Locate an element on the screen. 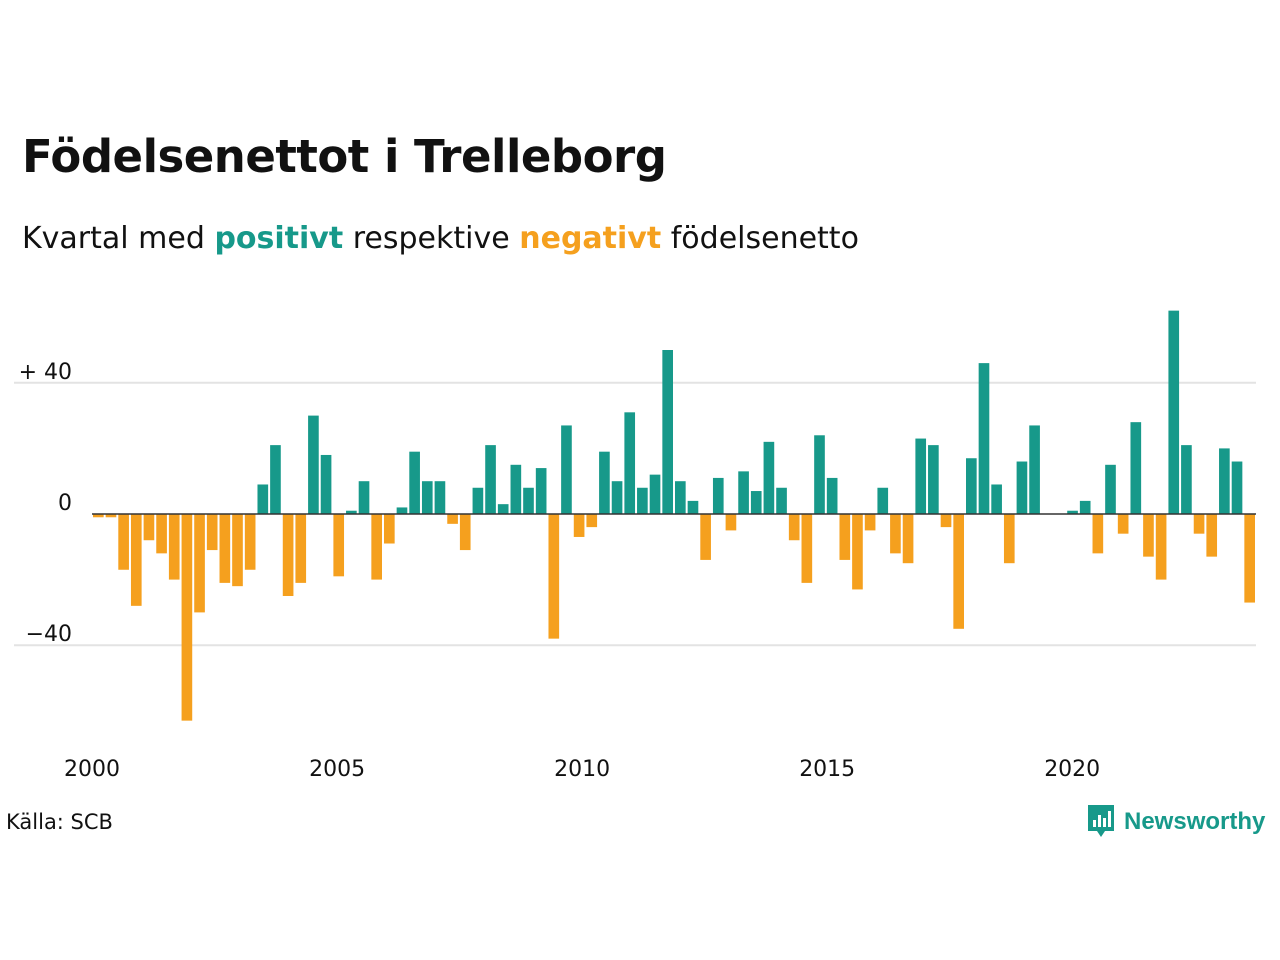 This screenshot has height=960, width=1280. source-note: Källa: SCB is located at coordinates (59, 822).